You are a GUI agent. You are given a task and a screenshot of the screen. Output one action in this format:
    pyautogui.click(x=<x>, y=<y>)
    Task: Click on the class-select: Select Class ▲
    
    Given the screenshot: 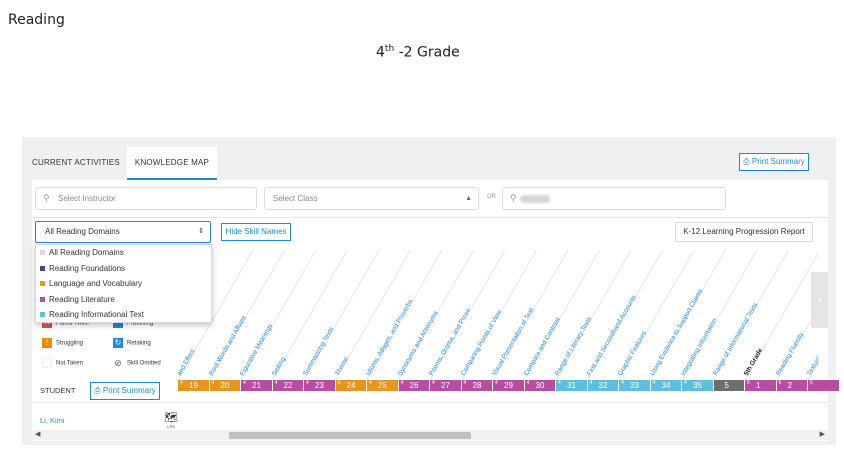 What is the action you would take?
    pyautogui.click(x=371, y=198)
    